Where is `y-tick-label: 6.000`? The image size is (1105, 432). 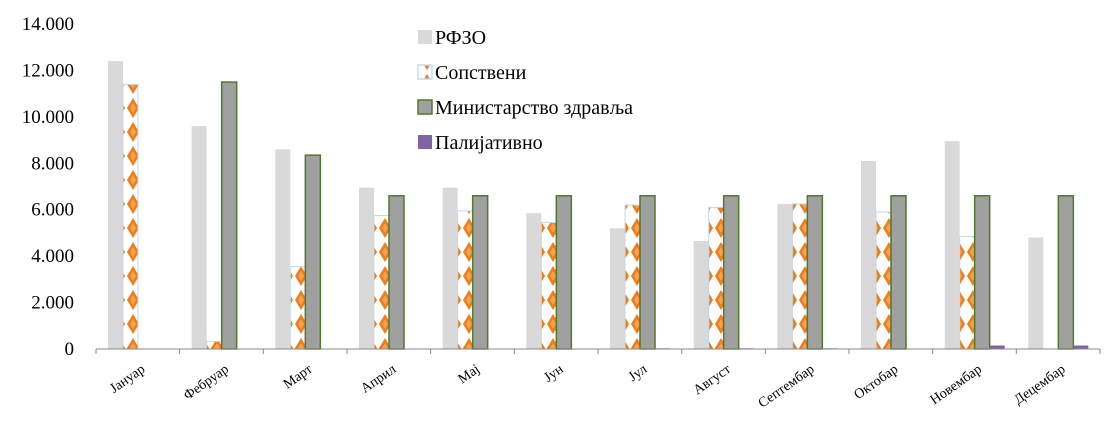 y-tick-label: 6.000 is located at coordinates (52, 210).